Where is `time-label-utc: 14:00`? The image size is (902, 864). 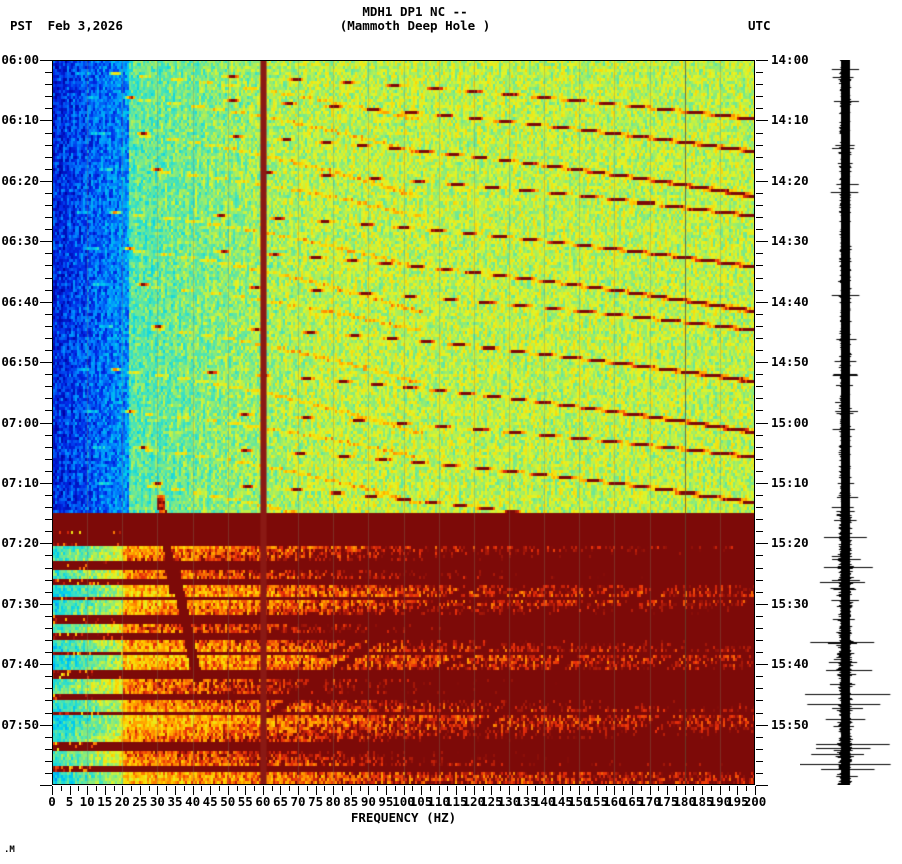 time-label-utc: 14:00 is located at coordinates (790, 59).